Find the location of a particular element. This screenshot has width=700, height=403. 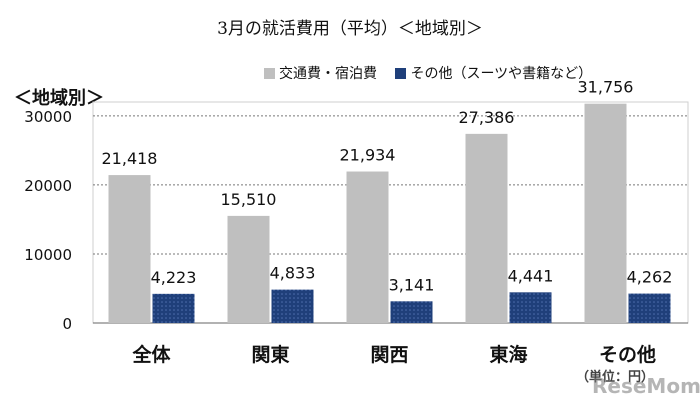

data-label-other: 4,833 is located at coordinates (293, 273).